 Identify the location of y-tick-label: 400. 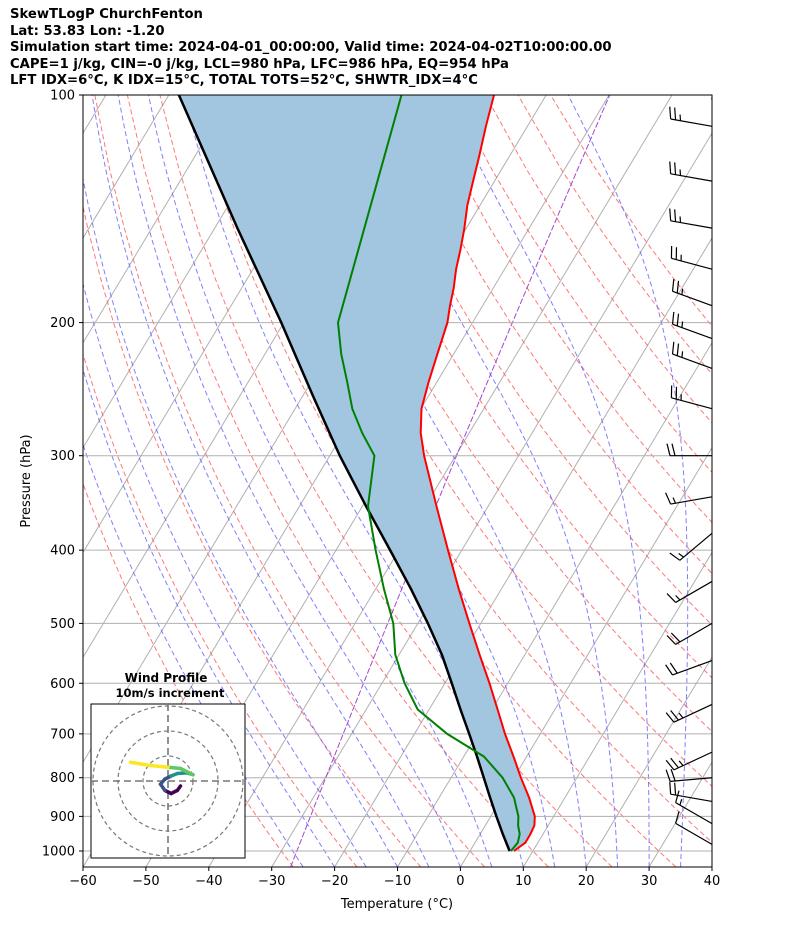
(62, 551).